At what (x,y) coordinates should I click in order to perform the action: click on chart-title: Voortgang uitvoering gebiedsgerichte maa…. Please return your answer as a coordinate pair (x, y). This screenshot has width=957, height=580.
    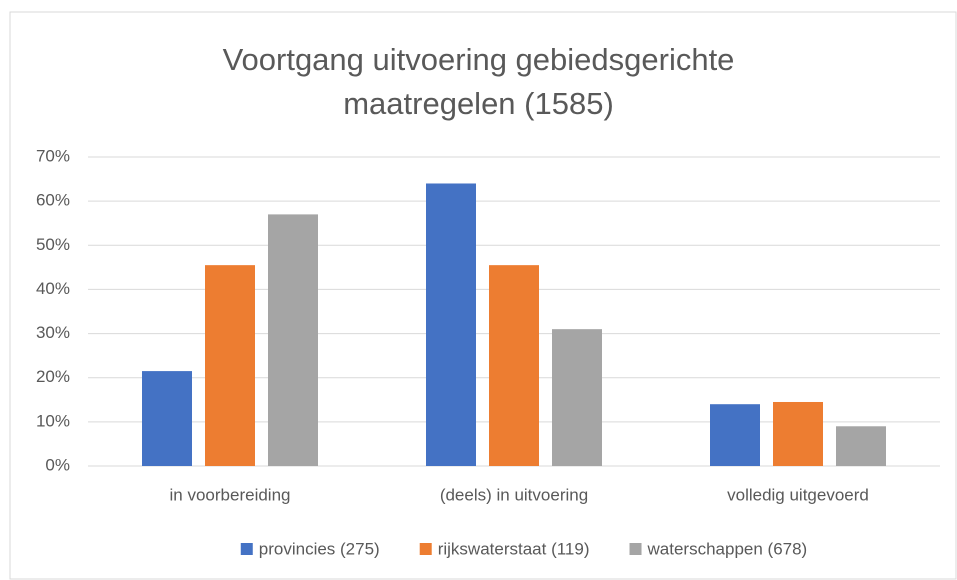
    Looking at the image, I should click on (478, 81).